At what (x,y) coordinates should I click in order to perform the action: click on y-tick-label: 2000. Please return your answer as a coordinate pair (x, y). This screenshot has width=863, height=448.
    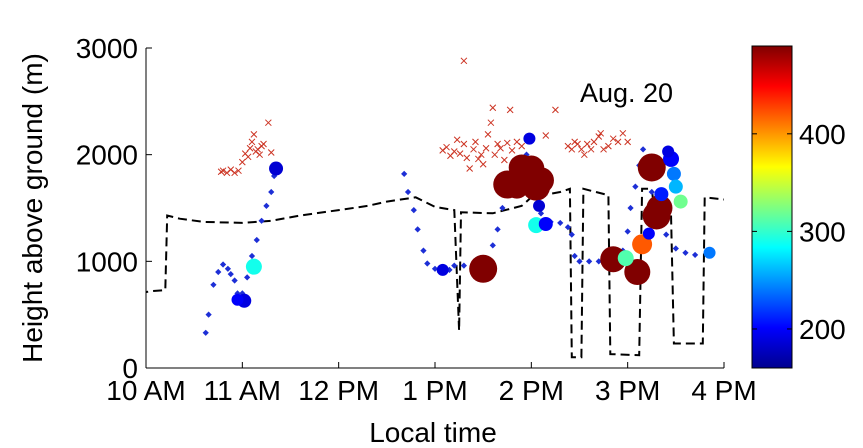
    Looking at the image, I should click on (107, 155).